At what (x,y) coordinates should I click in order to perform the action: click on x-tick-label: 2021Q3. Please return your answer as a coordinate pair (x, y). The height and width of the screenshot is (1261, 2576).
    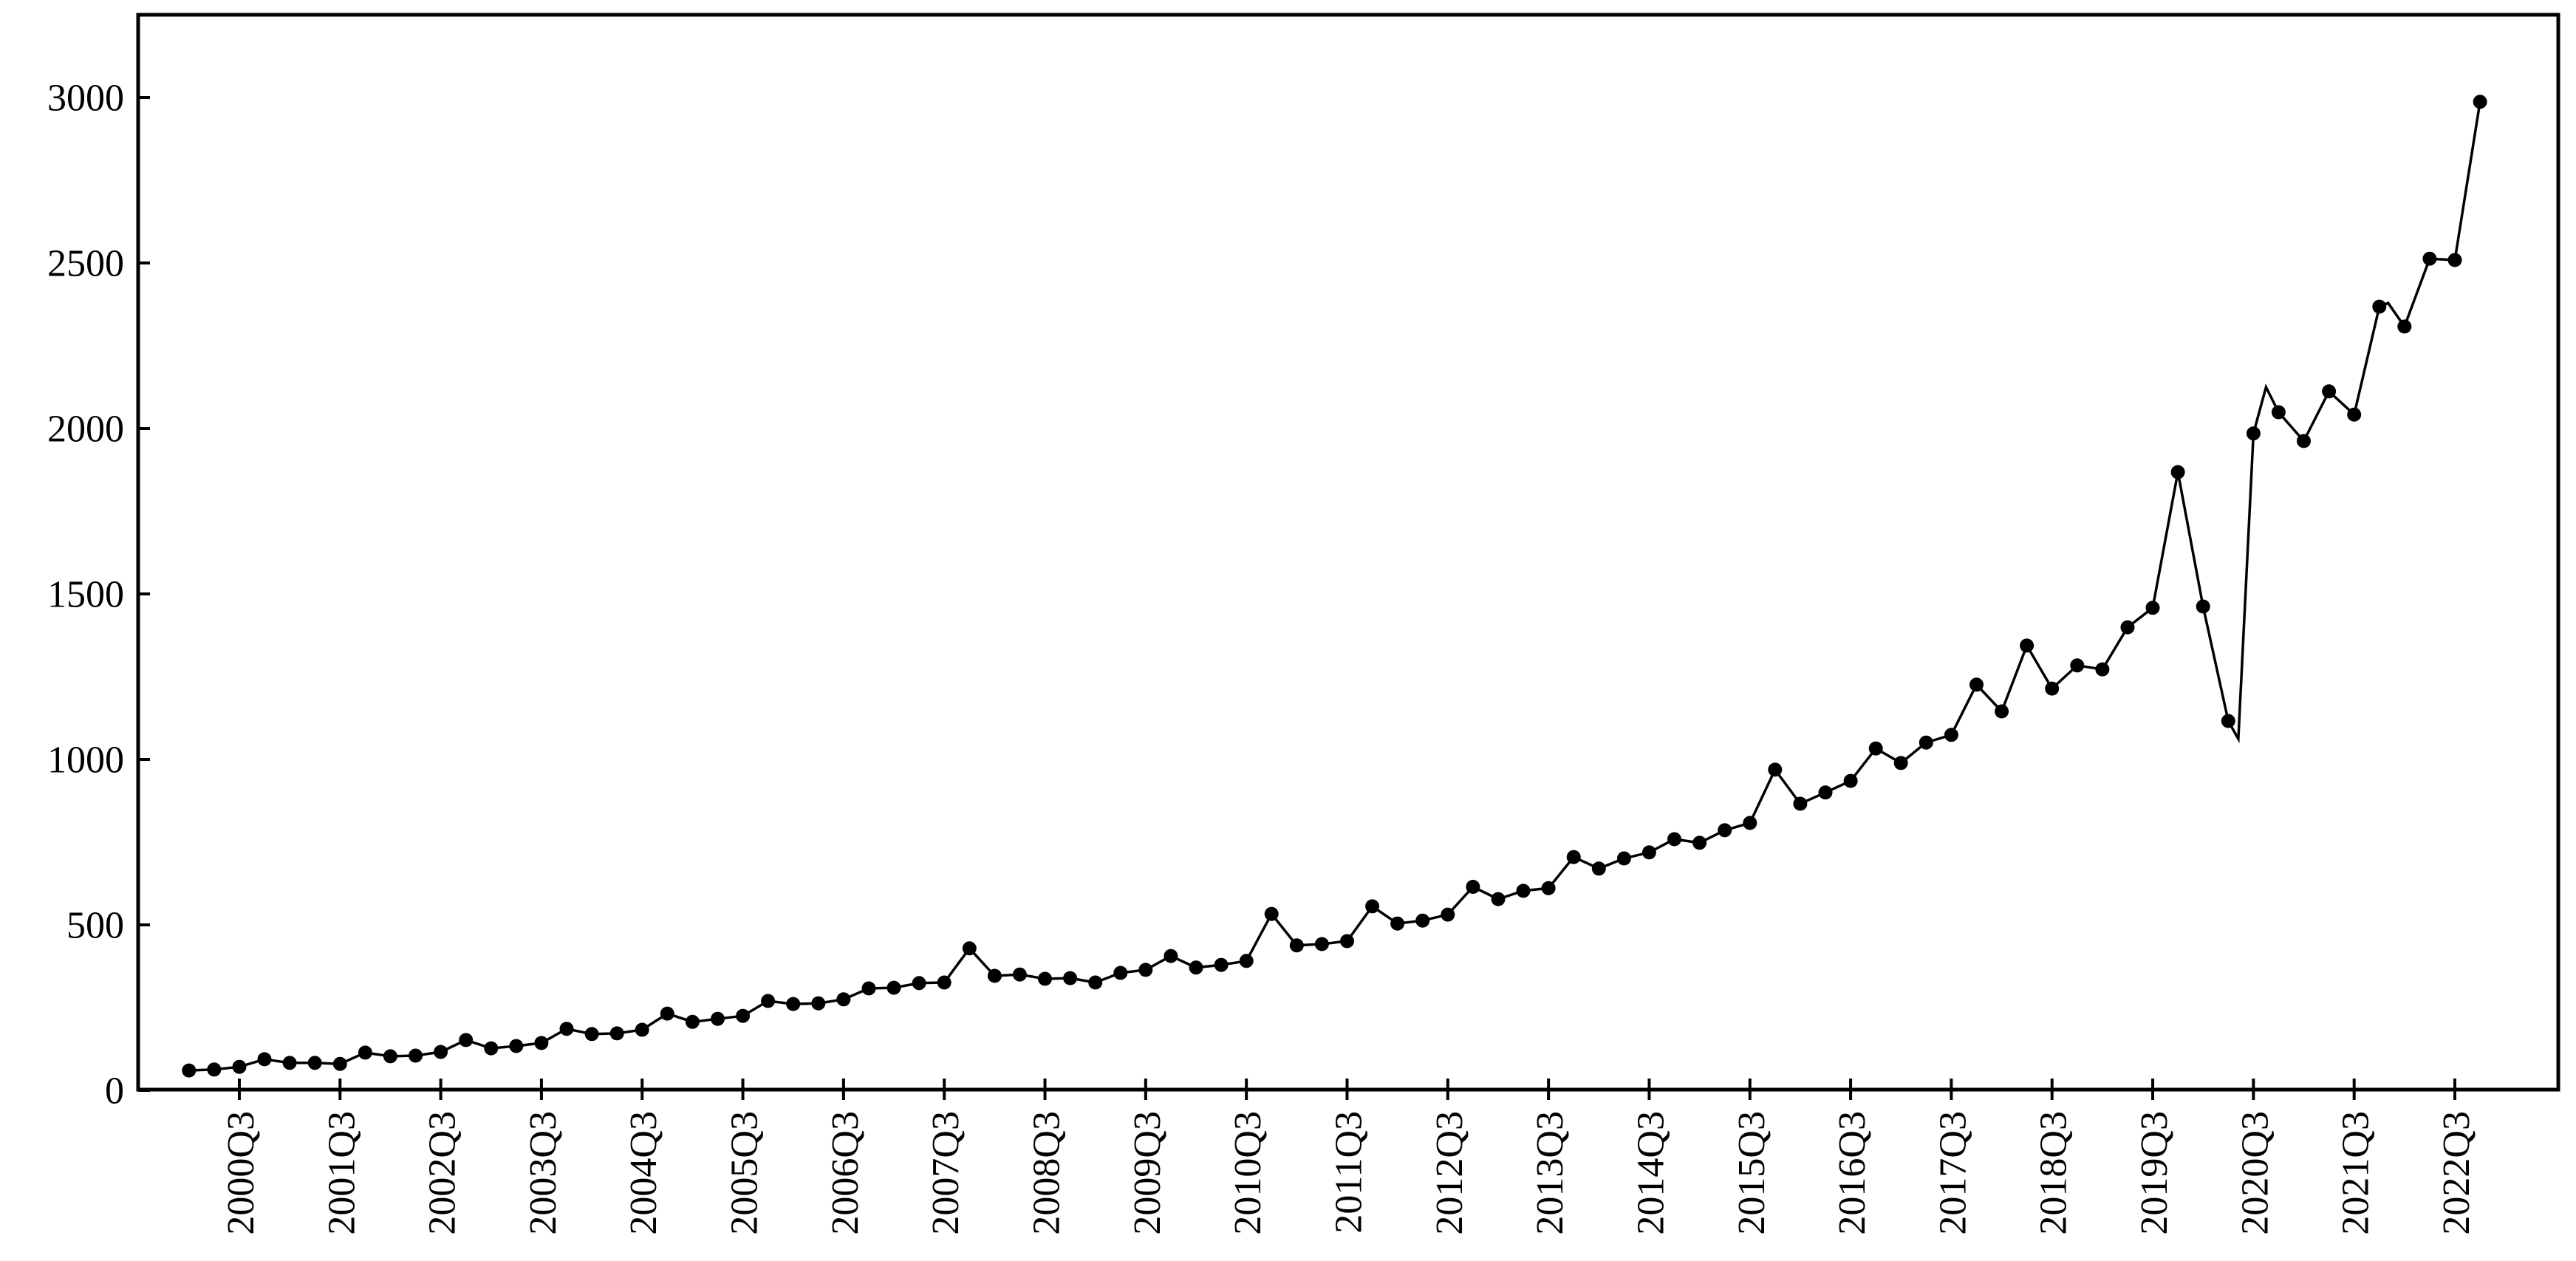
    Looking at the image, I should click on (2356, 1173).